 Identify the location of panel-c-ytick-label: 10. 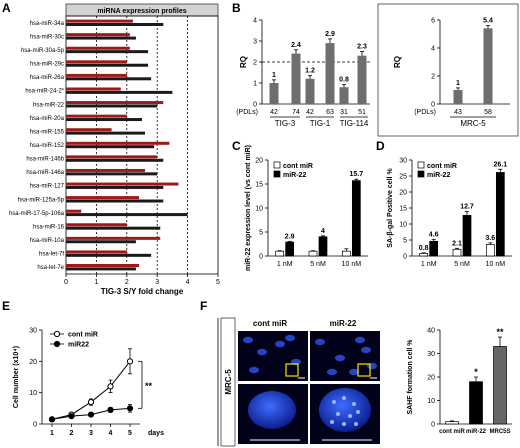
(259, 209).